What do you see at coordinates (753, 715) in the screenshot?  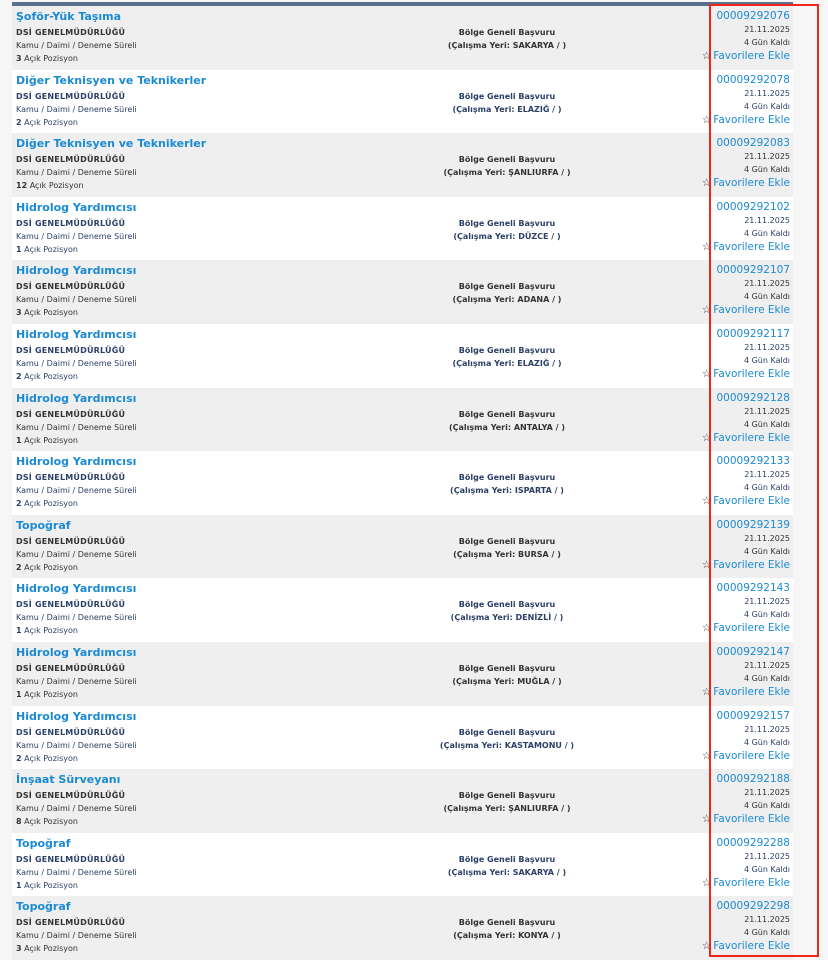 I see `listing-number-link: 00009292157` at bounding box center [753, 715].